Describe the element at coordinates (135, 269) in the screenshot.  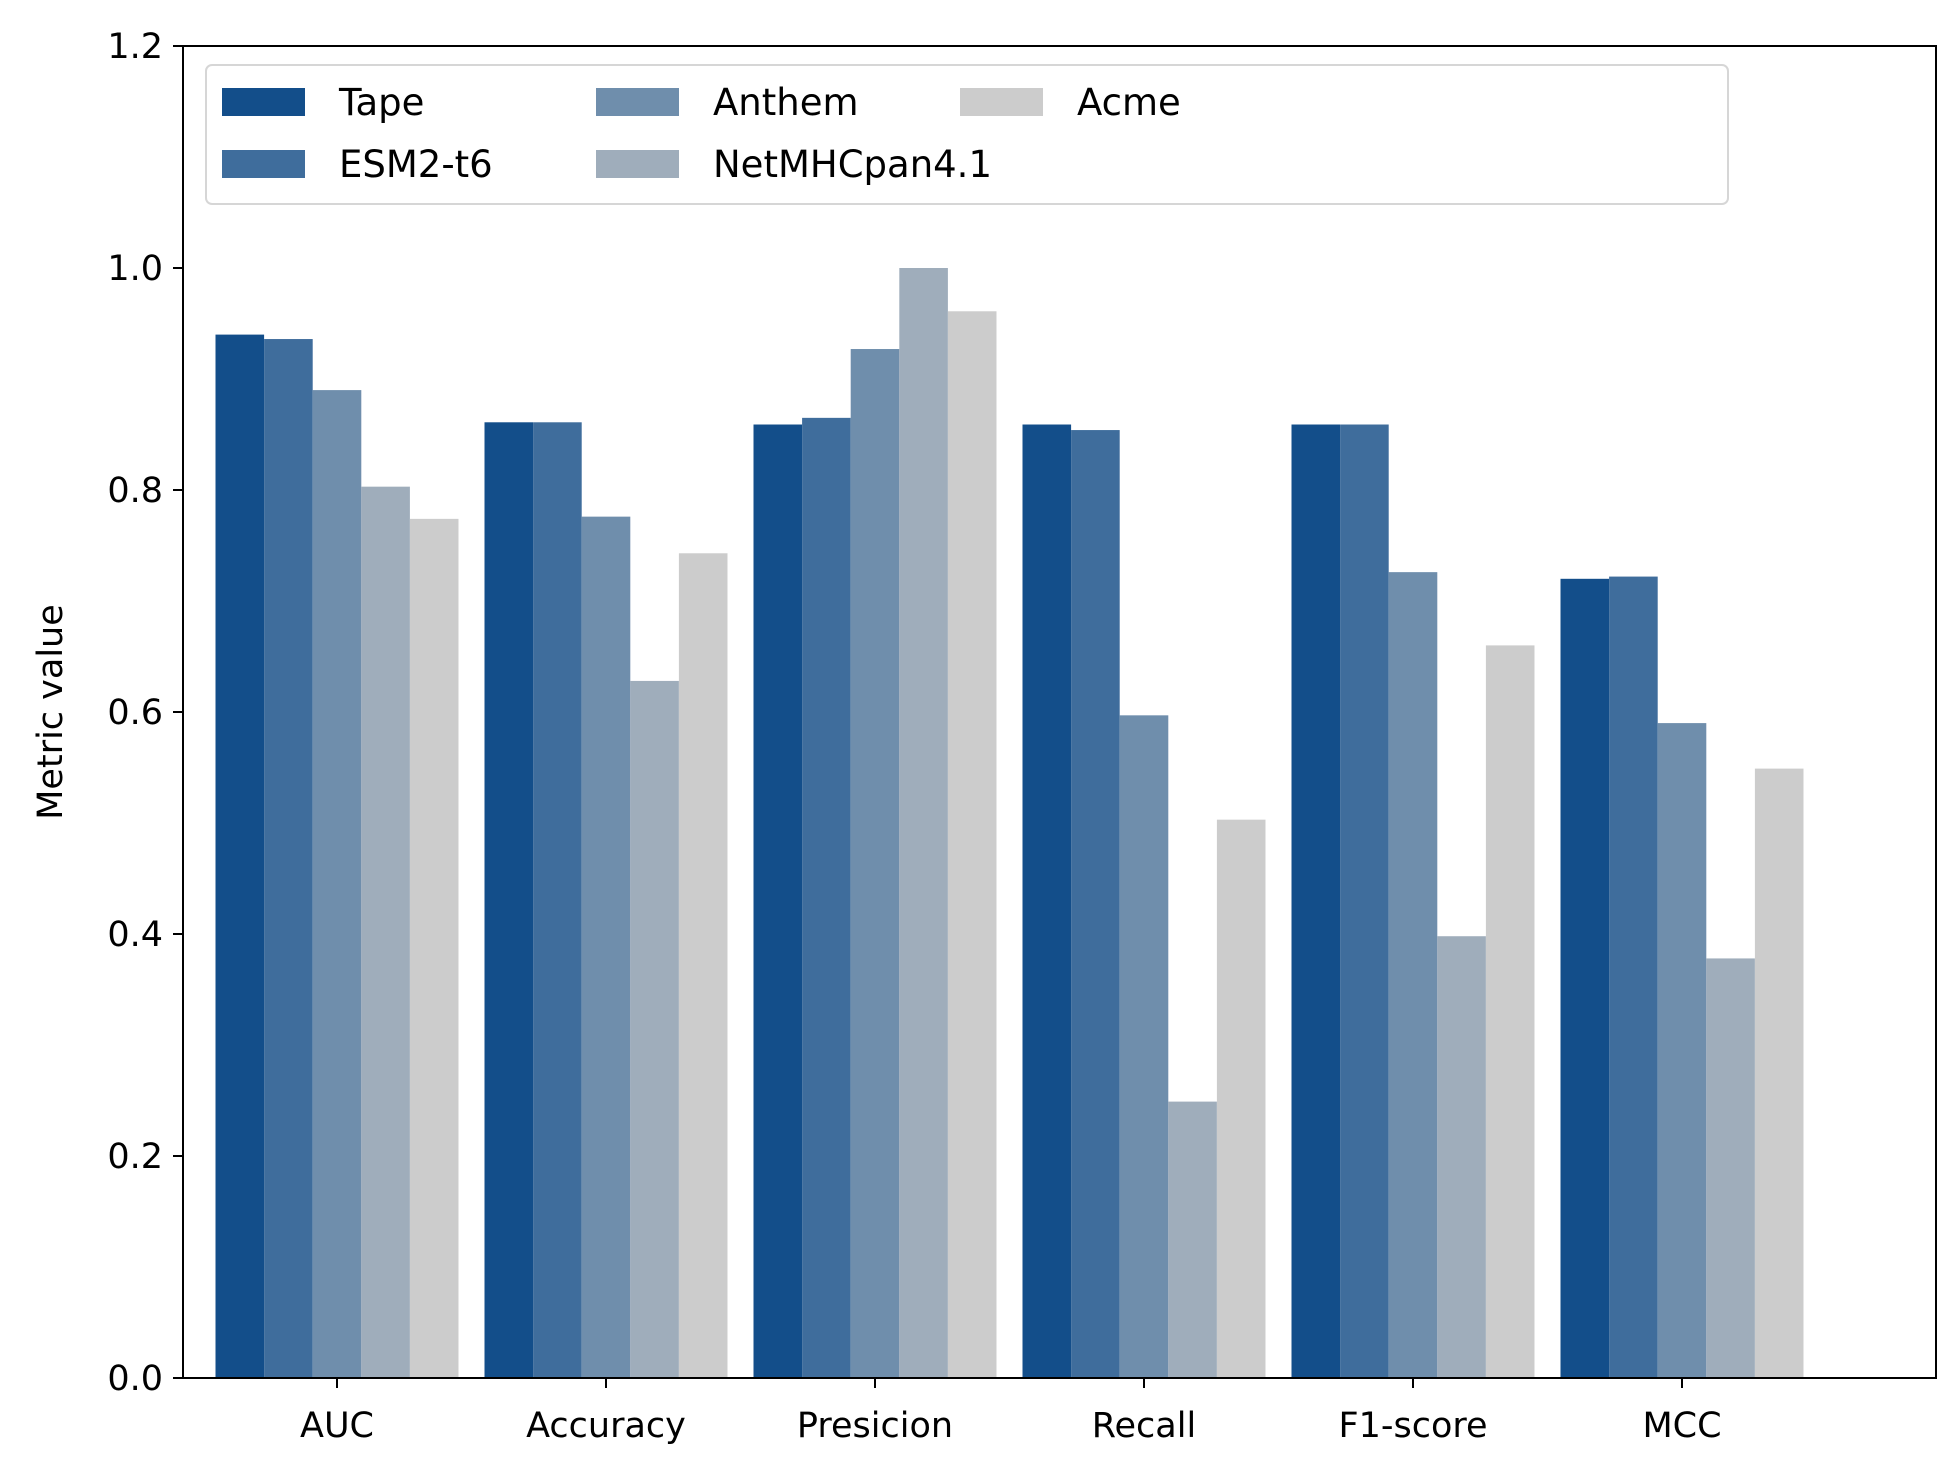
I see `y-tick-label: 1.0` at that location.